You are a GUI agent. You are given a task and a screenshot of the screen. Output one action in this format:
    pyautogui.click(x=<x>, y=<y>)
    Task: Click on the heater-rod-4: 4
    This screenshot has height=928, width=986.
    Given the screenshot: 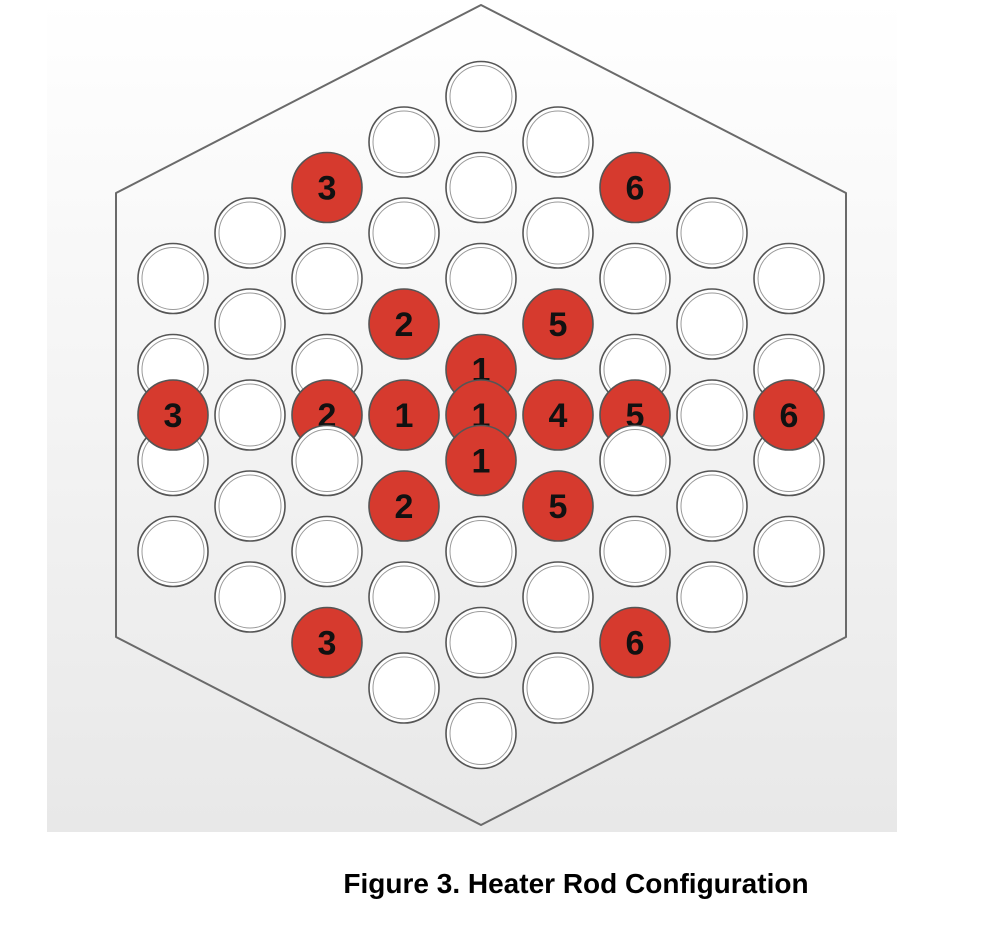 What is the action you would take?
    pyautogui.click(x=558, y=415)
    